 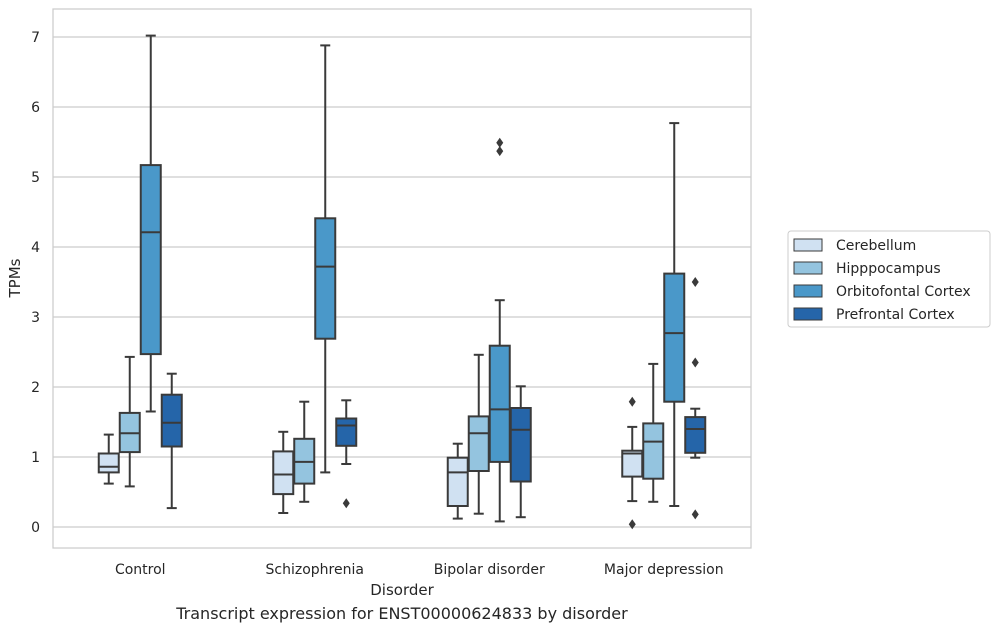 I want to click on x-axis-label: Disorder, so click(x=402, y=590).